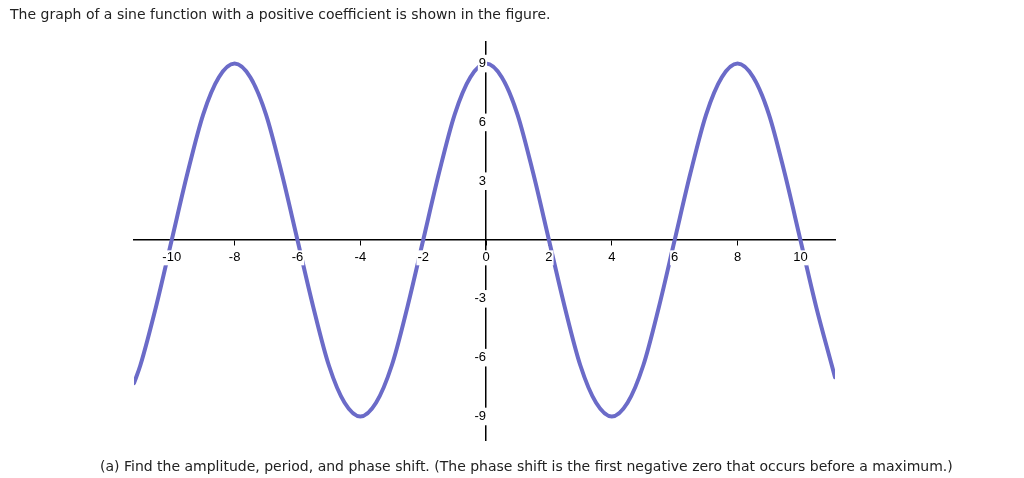  Describe the element at coordinates (480, 298) in the screenshot. I see `y-tick-label: -3` at that location.